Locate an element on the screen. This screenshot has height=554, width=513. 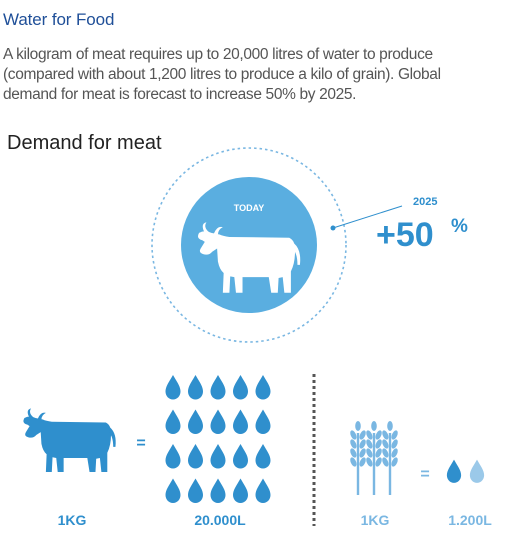
today-label: TODAY is located at coordinates (249, 208).